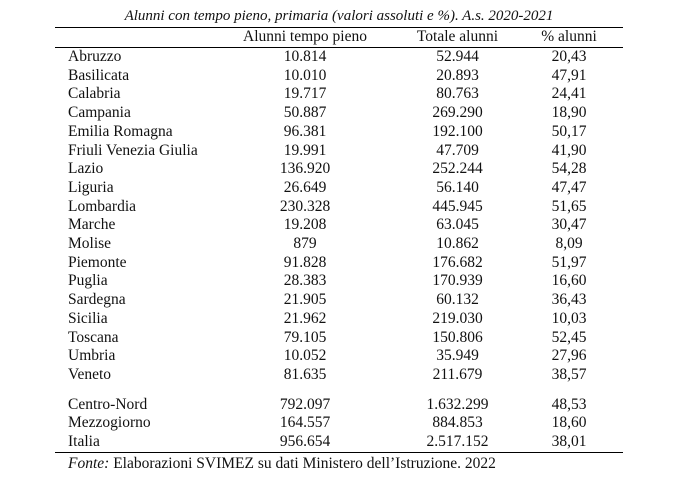 This screenshot has height=484, width=687. What do you see at coordinates (457, 187) in the screenshot?
I see `totale-alunni-cell: 56.140` at bounding box center [457, 187].